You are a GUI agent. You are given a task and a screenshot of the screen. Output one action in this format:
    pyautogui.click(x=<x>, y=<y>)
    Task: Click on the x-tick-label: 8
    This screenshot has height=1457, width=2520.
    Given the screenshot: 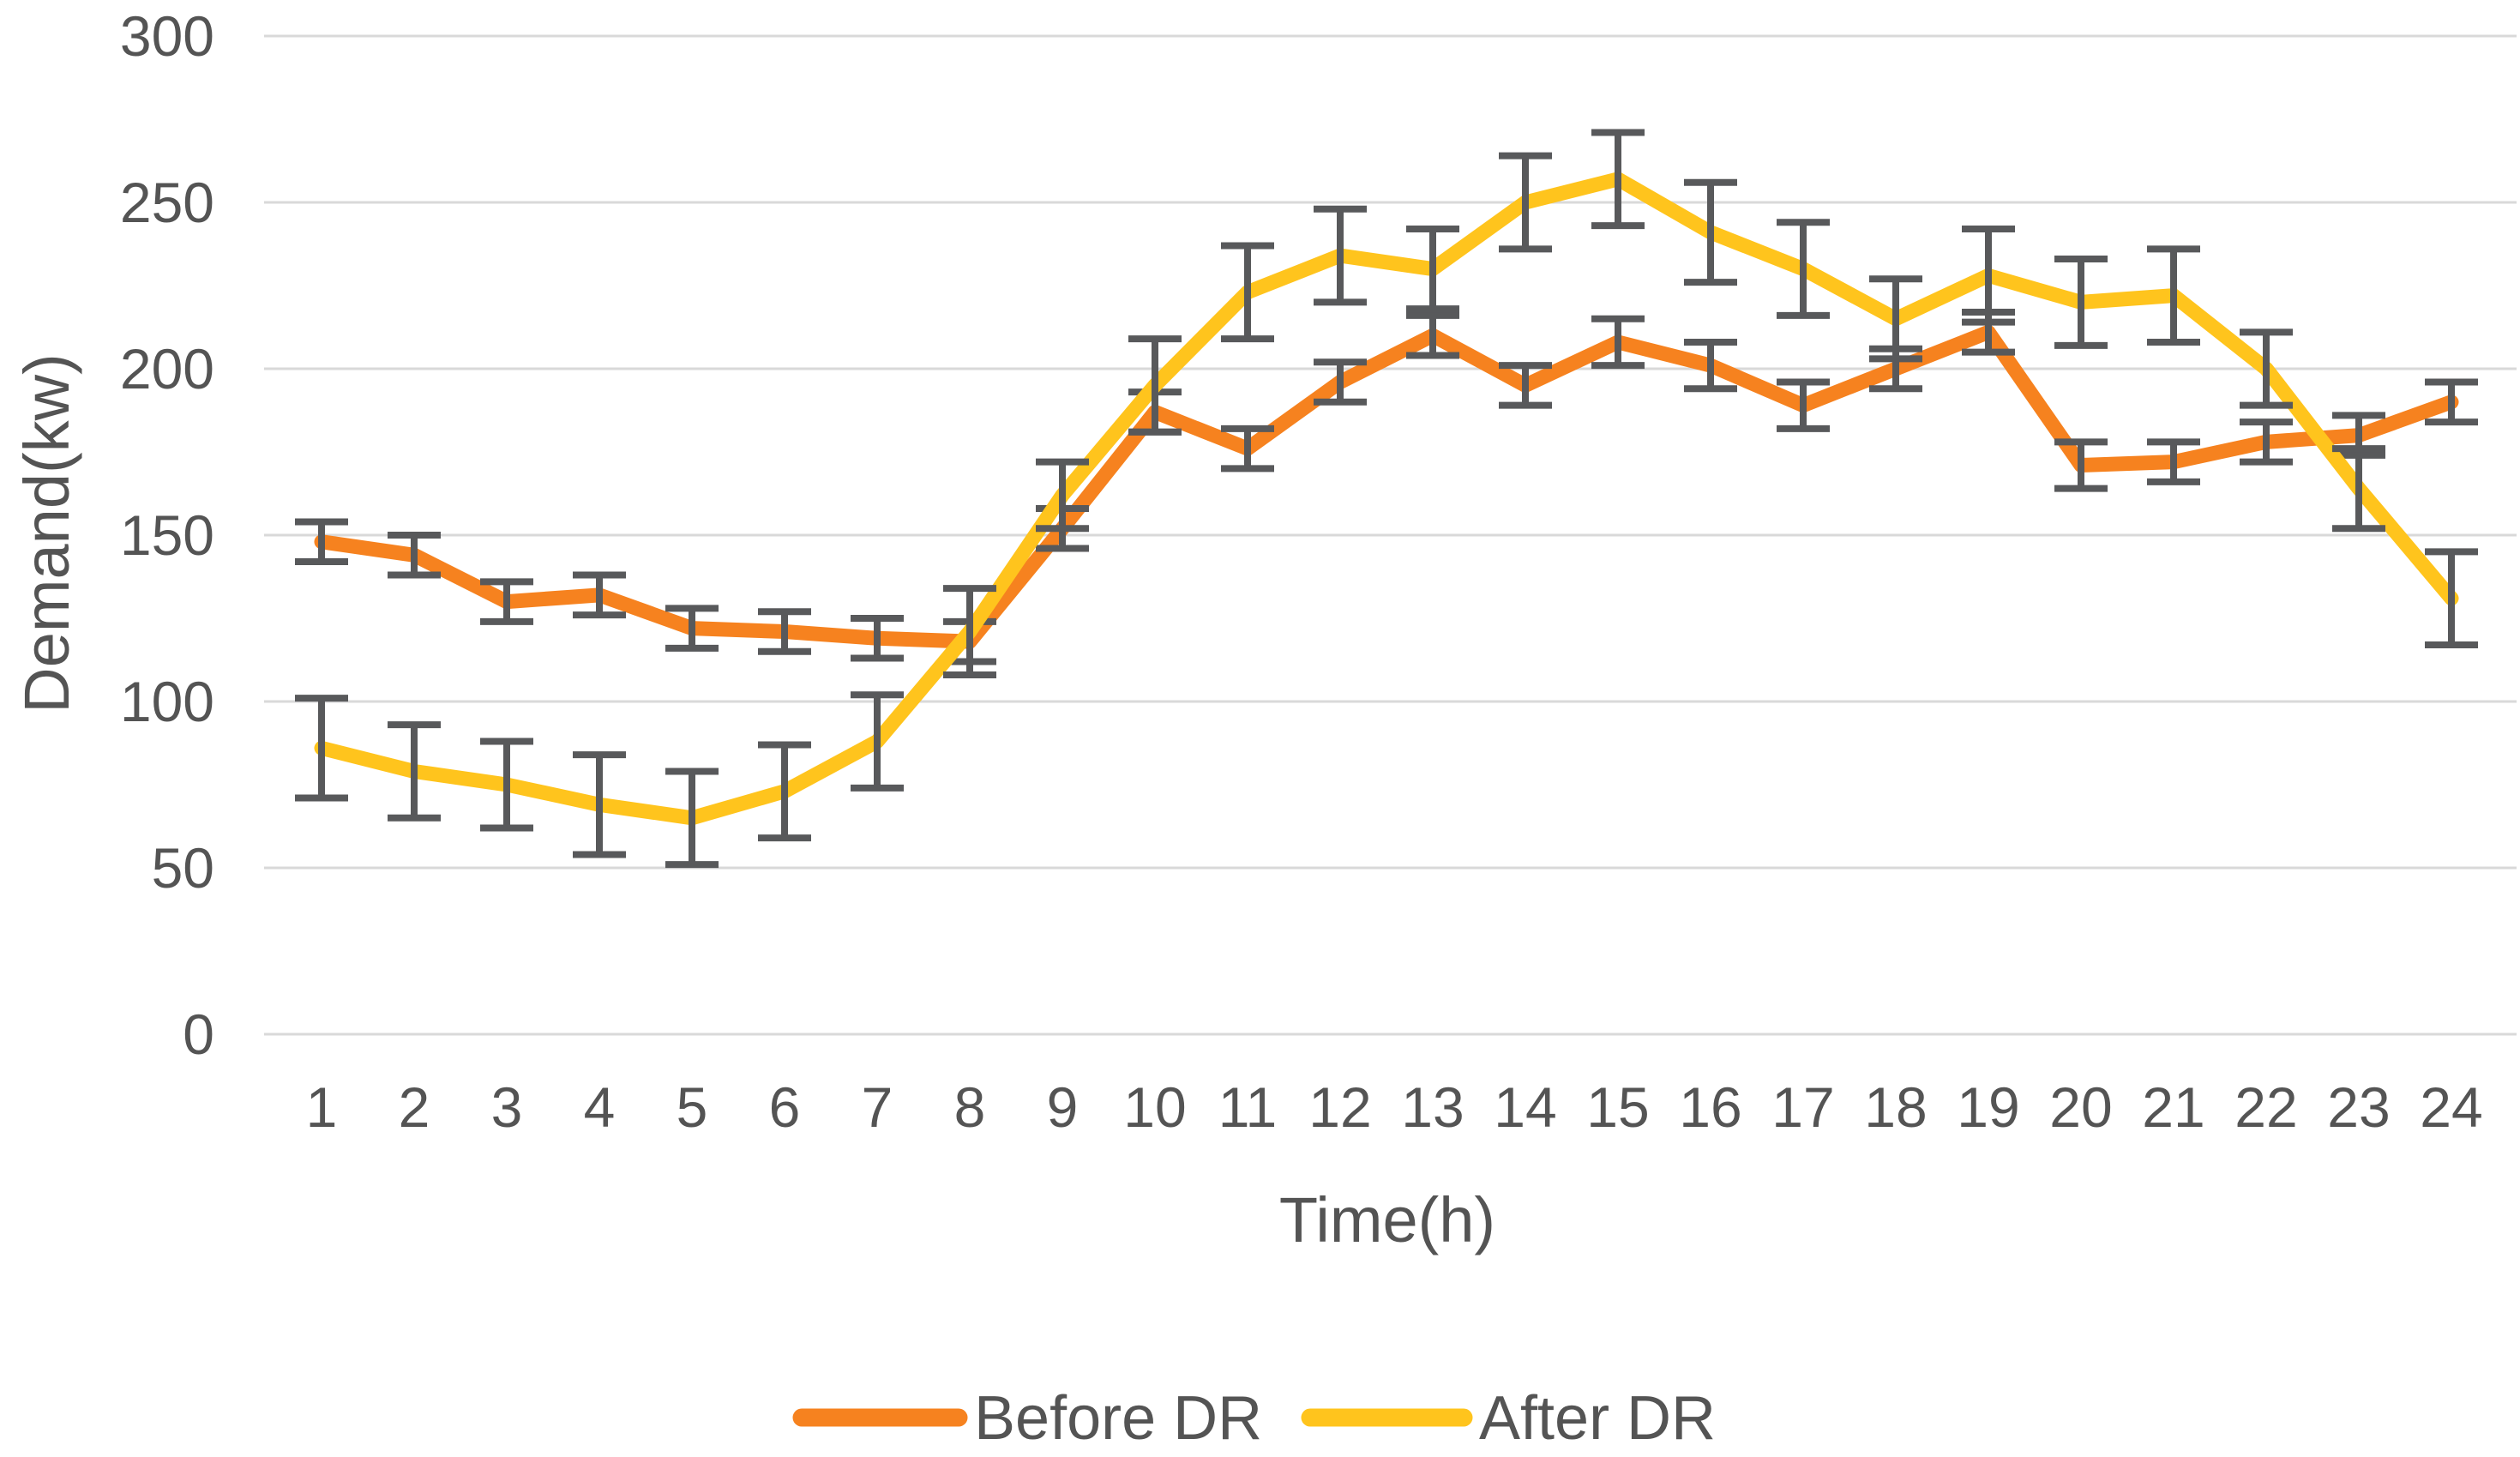 What is the action you would take?
    pyautogui.click(x=970, y=1107)
    